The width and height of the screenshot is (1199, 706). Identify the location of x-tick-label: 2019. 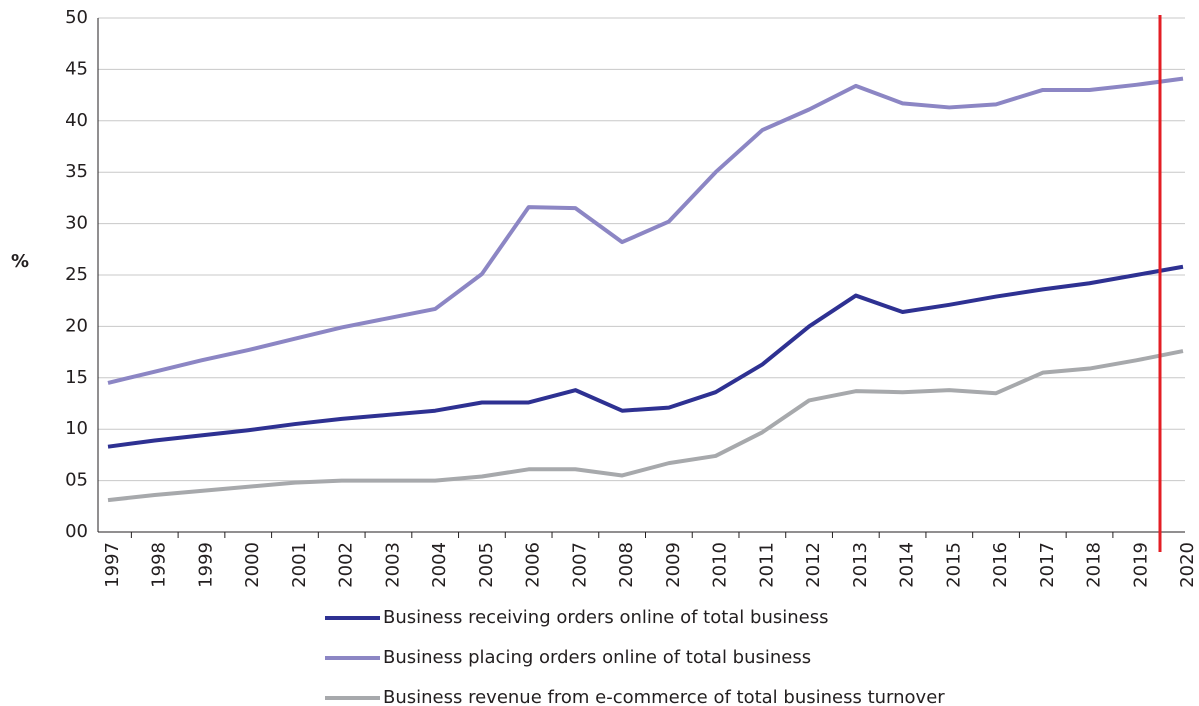
(1140, 565).